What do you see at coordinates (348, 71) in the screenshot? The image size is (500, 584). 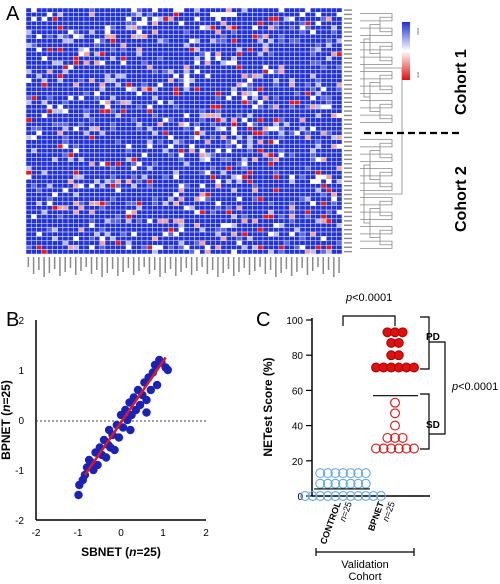 I see `row-label-mark` at bounding box center [348, 71].